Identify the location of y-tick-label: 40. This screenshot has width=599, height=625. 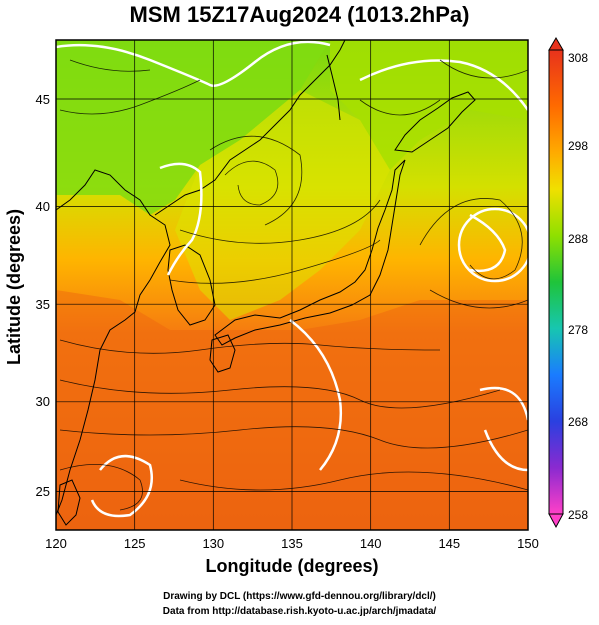
(43, 206).